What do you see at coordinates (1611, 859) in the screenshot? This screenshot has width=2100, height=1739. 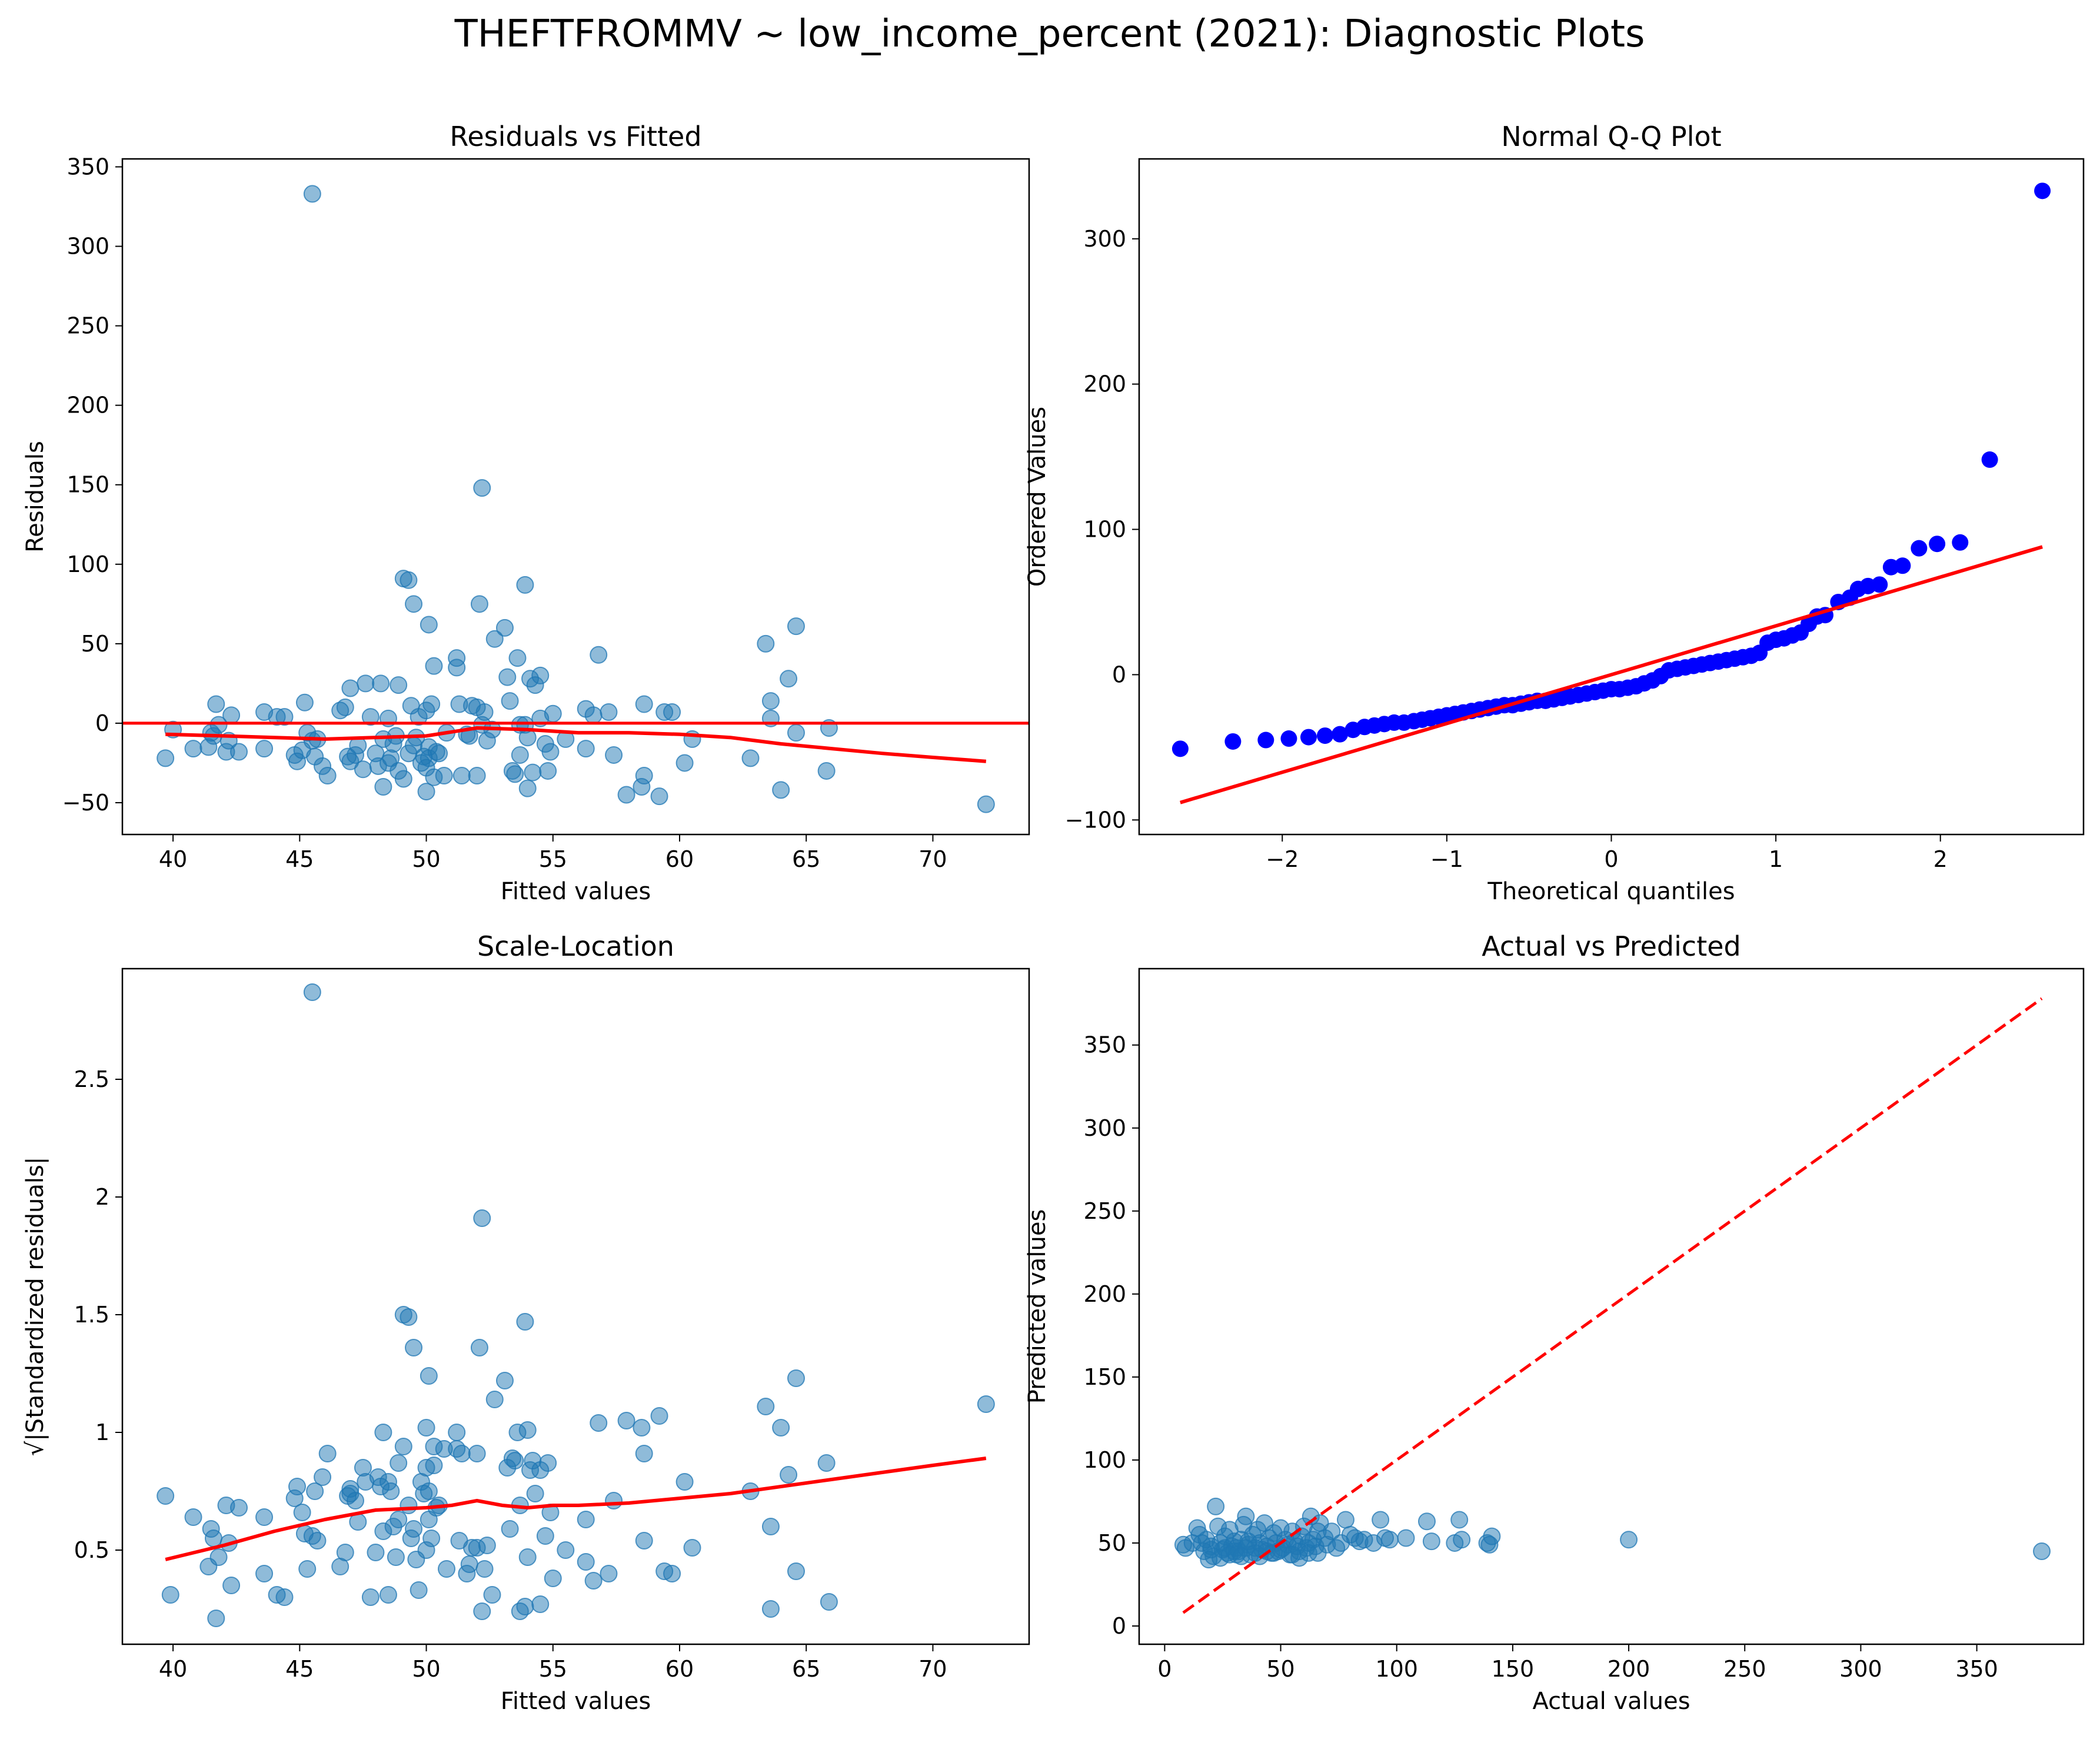 I see `x-tick-label: 0` at bounding box center [1611, 859].